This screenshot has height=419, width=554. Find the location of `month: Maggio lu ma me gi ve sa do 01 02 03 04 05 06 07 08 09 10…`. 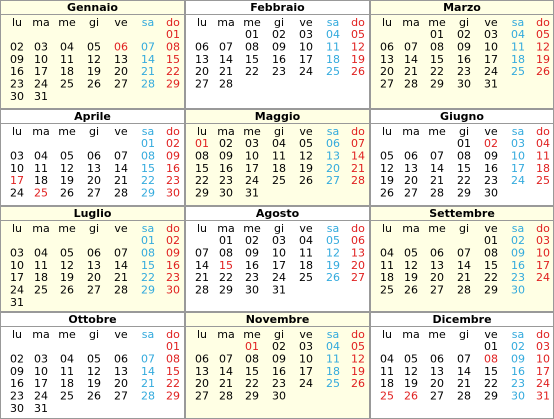

month: Maggio lu ma me gi ve sa do 01 02 03 04 05 06 07 08 09 10… is located at coordinates (277, 157).